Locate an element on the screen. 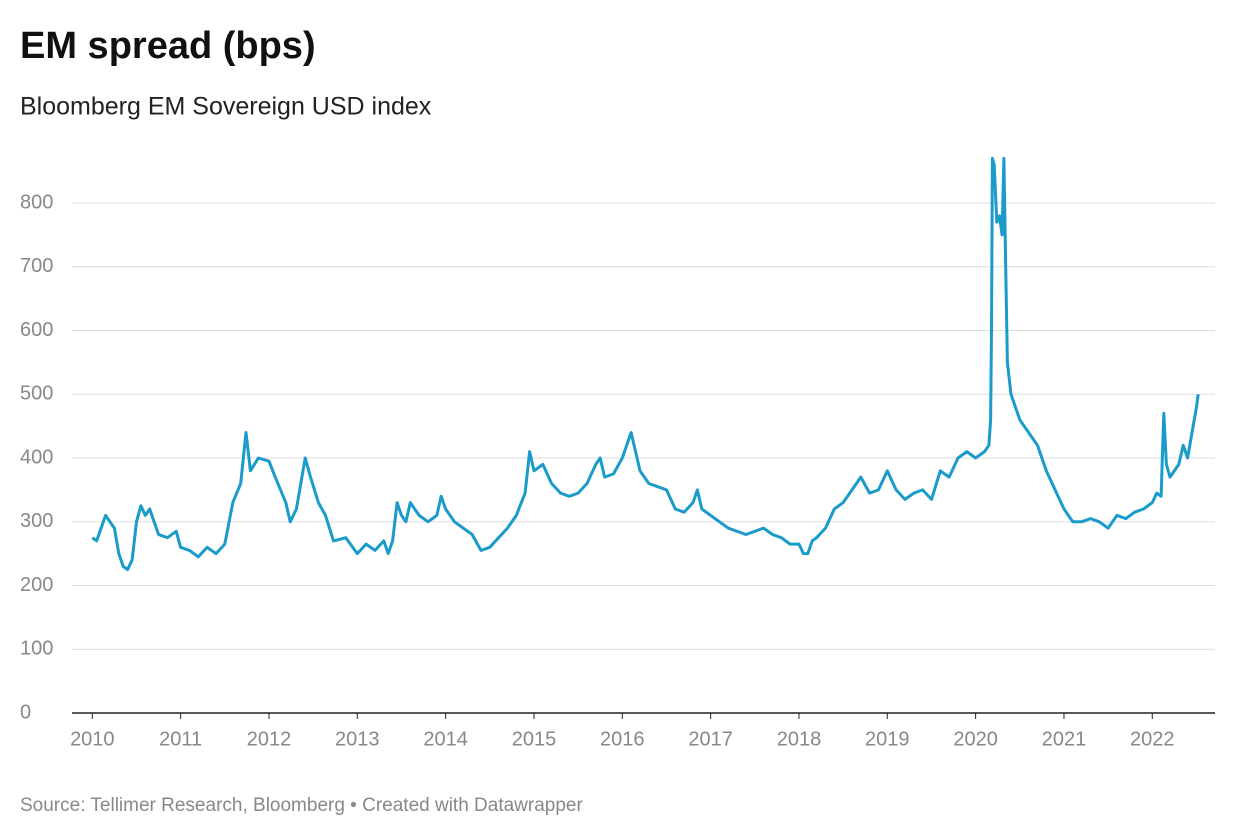  x-tick-label: 2016 is located at coordinates (622, 739).